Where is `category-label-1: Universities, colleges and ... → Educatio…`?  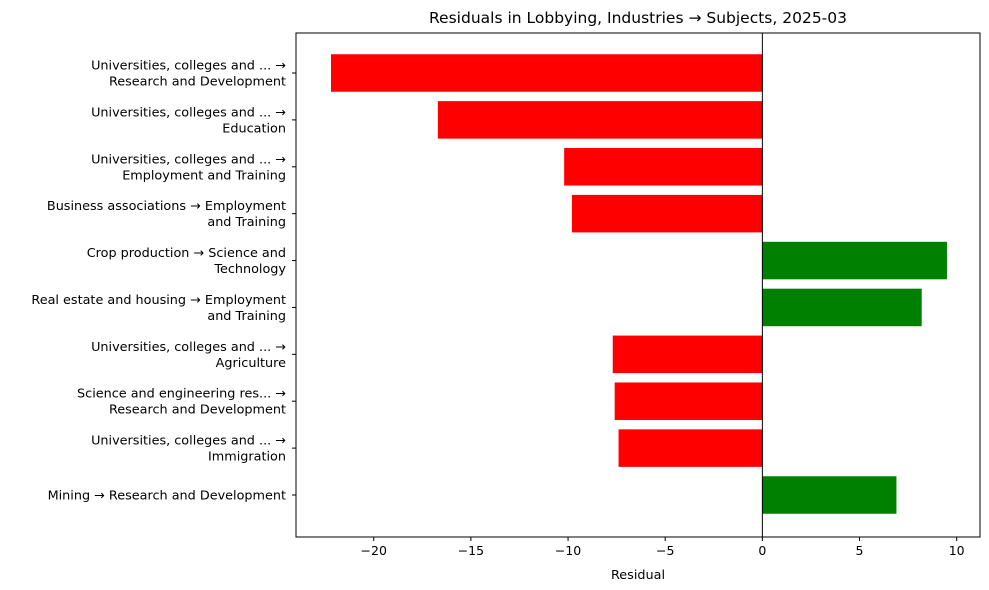
category-label-1: Universities, colleges and ... → Educatio… is located at coordinates (188, 120).